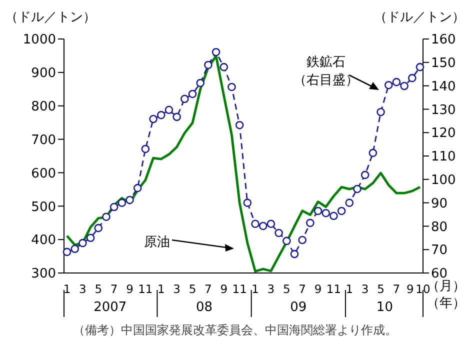 The image size is (470, 351). What do you see at coordinates (298, 307) in the screenshot?
I see `text: 09` at bounding box center [298, 307].